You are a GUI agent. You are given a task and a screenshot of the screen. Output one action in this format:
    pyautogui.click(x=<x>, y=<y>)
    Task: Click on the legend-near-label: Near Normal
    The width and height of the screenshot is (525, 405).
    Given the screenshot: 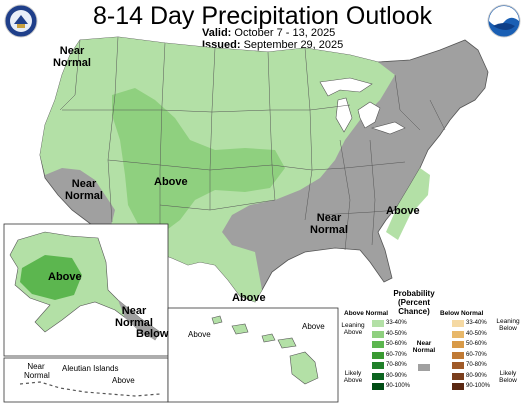 What is the action you would take?
    pyautogui.click(x=424, y=347)
    